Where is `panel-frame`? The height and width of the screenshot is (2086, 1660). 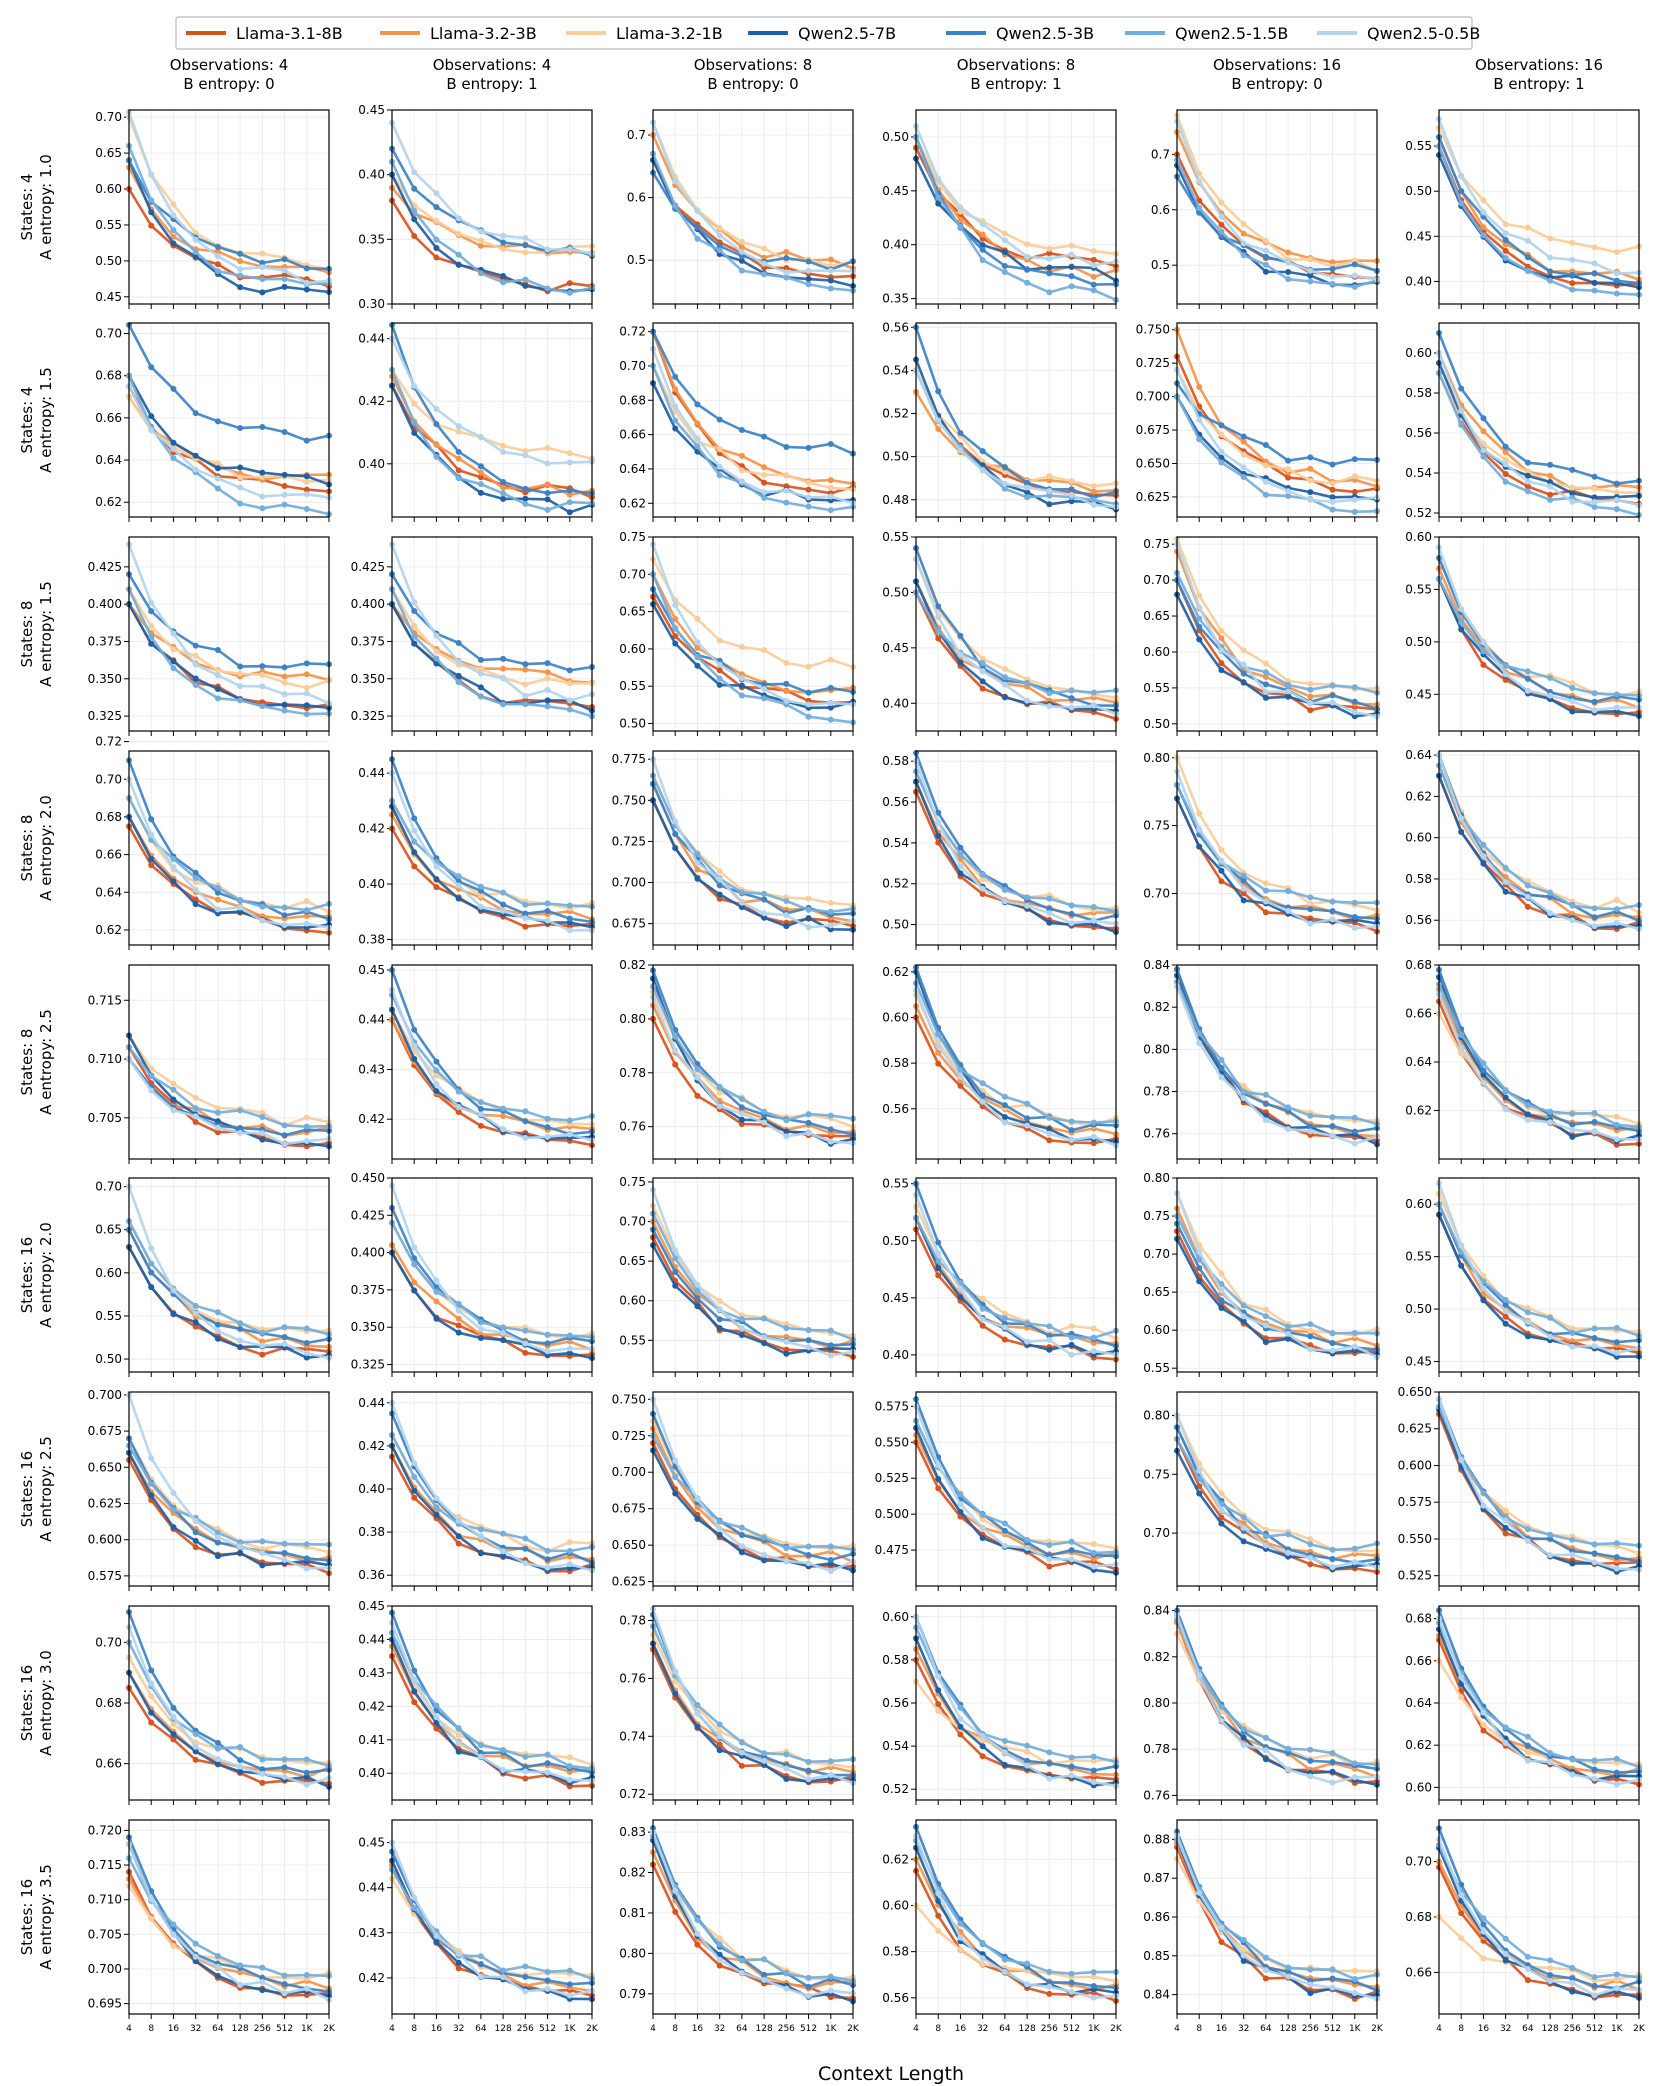 panel-frame is located at coordinates (1016, 1275).